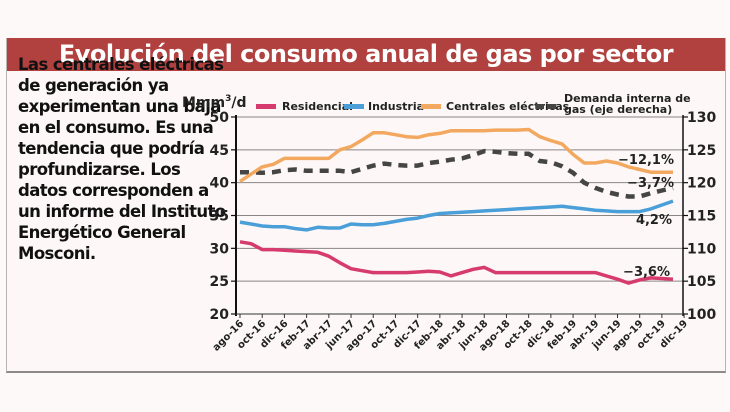 The width and height of the screenshot is (730, 412). I want to click on annotation-industria: 4,2%, so click(654, 220).